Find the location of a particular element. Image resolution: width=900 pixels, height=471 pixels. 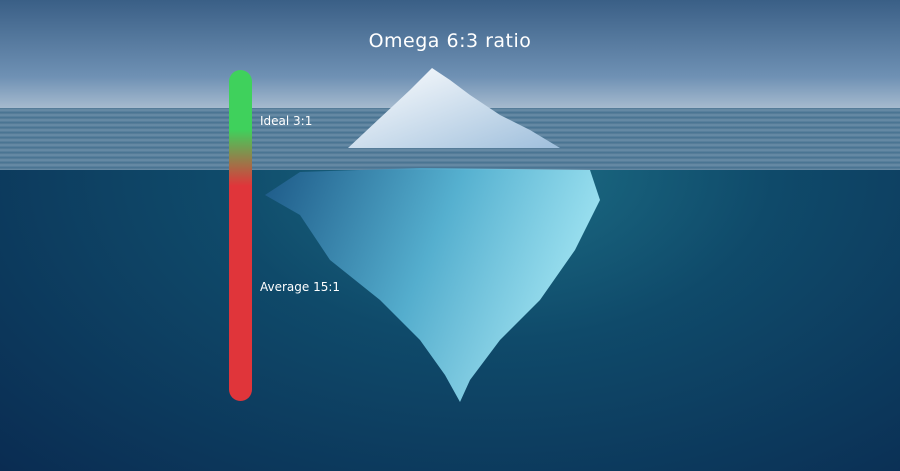

ideal-ratio-label: Ideal 3:1 is located at coordinates (286, 121).